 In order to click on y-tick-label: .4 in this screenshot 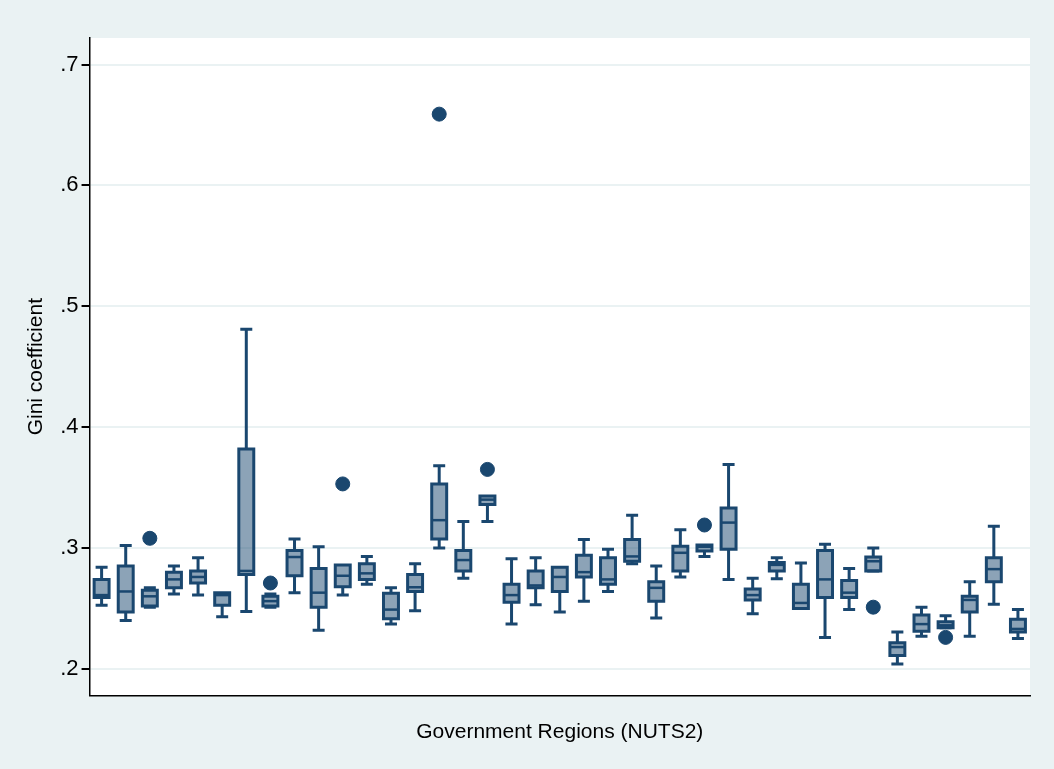, I will do `click(69, 426)`.